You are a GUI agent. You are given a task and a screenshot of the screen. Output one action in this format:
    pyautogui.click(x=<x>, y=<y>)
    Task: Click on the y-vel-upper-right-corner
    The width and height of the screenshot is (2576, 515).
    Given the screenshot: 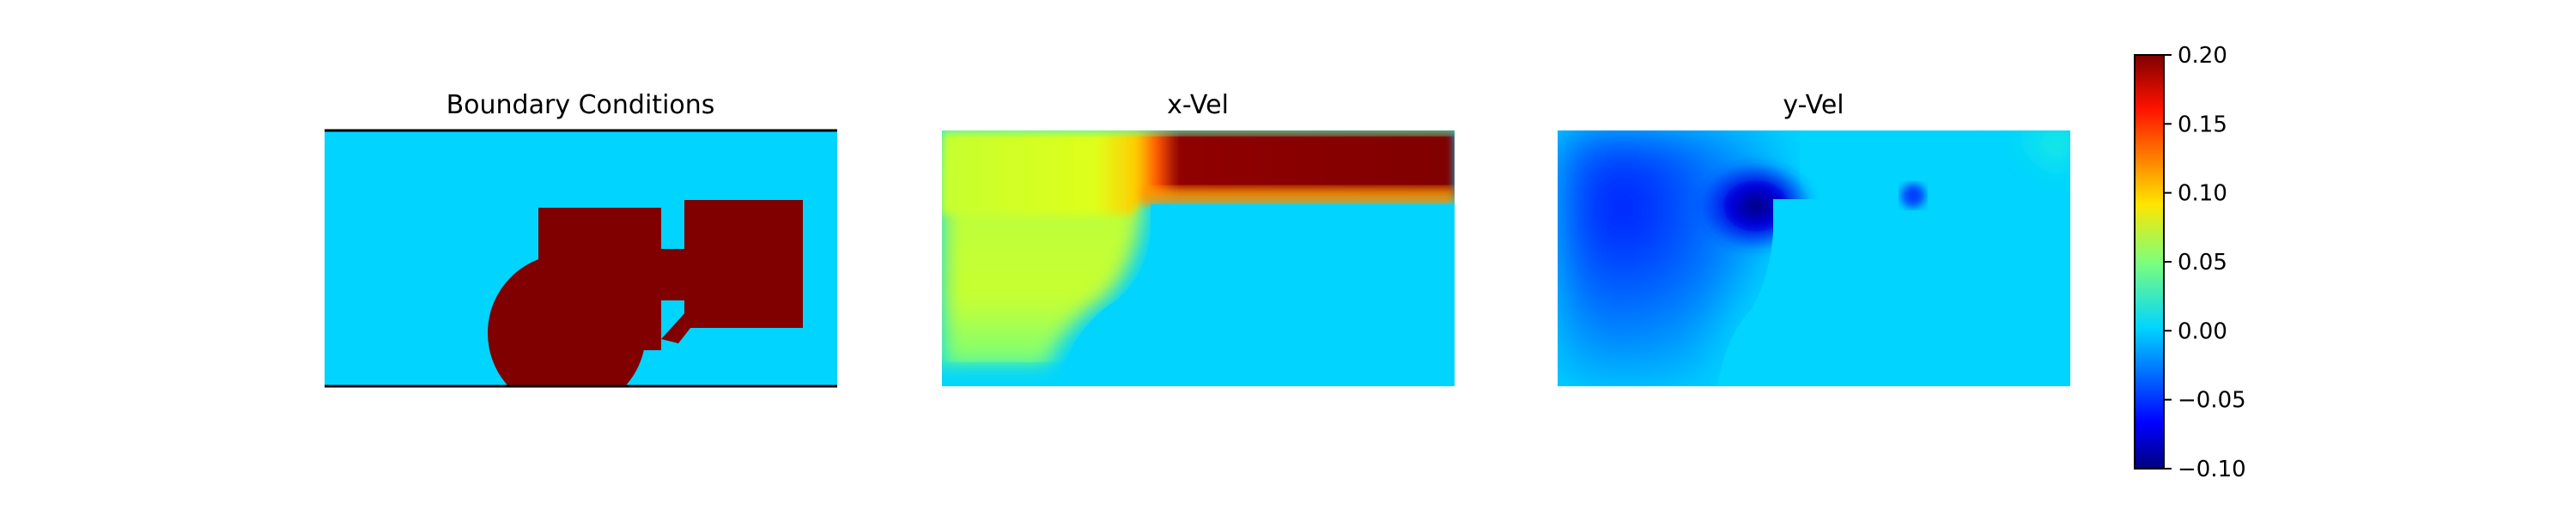 What is the action you would take?
    pyautogui.click(x=2031, y=164)
    